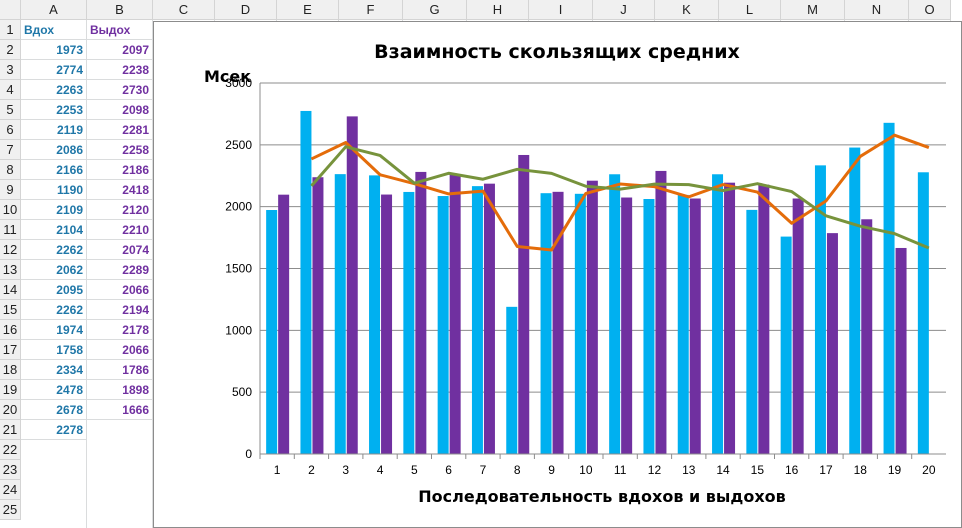 This screenshot has width=962, height=528. What do you see at coordinates (10, 430) in the screenshot?
I see `row-header-21: 21` at bounding box center [10, 430].